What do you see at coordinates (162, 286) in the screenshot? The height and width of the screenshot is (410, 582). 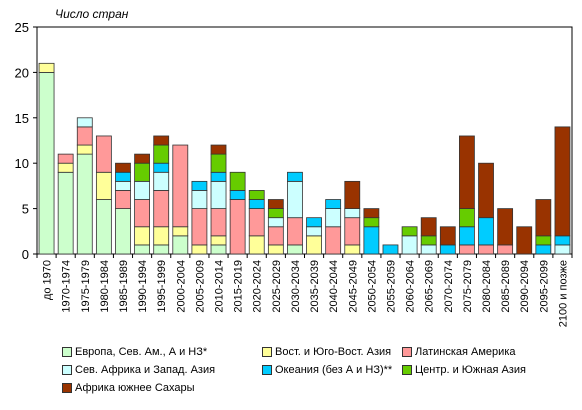 I see `x-tick-label: 1995-1999` at bounding box center [162, 286].